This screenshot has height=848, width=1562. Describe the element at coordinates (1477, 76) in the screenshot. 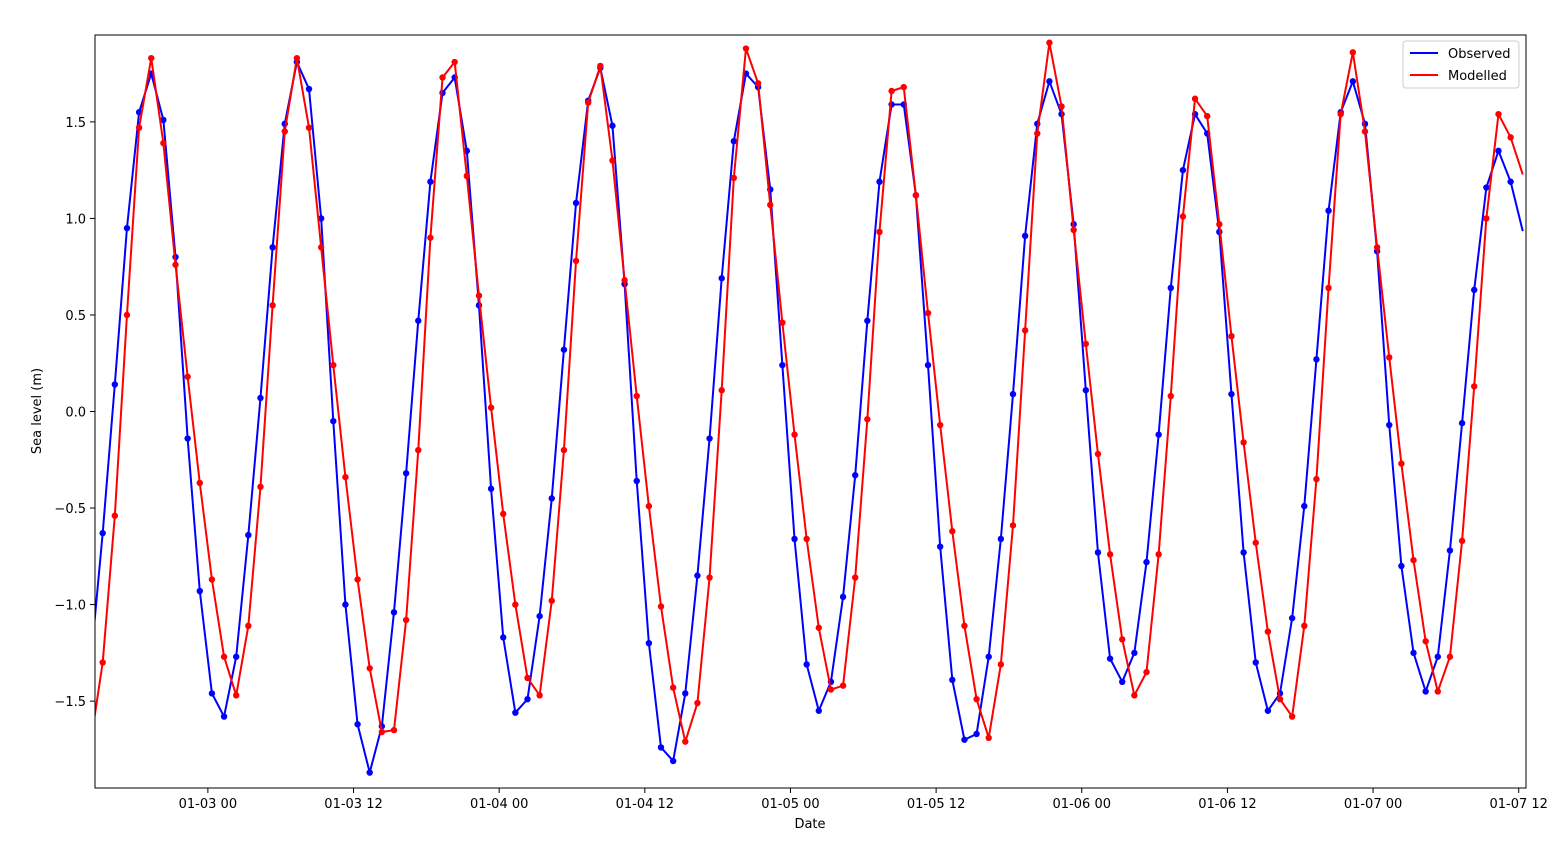

I see `legend-label-modelled: Modelled` at that location.